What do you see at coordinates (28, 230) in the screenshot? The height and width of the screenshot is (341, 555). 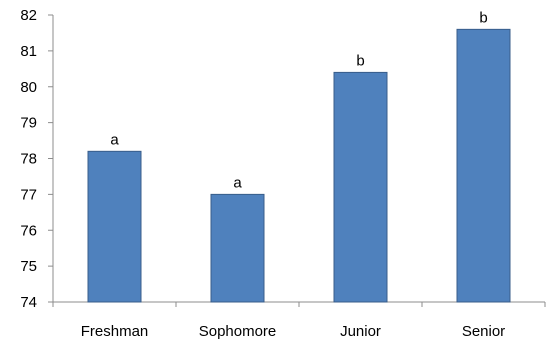 I see `y-tick-label: 76` at bounding box center [28, 230].